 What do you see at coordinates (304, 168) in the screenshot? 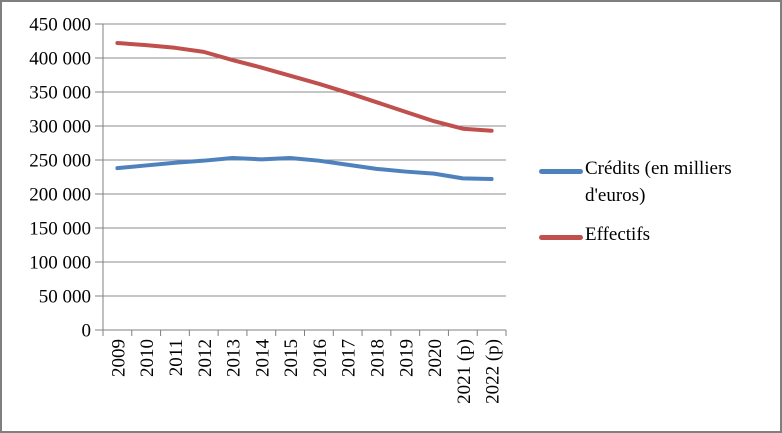
I see `series-line-credits` at bounding box center [304, 168].